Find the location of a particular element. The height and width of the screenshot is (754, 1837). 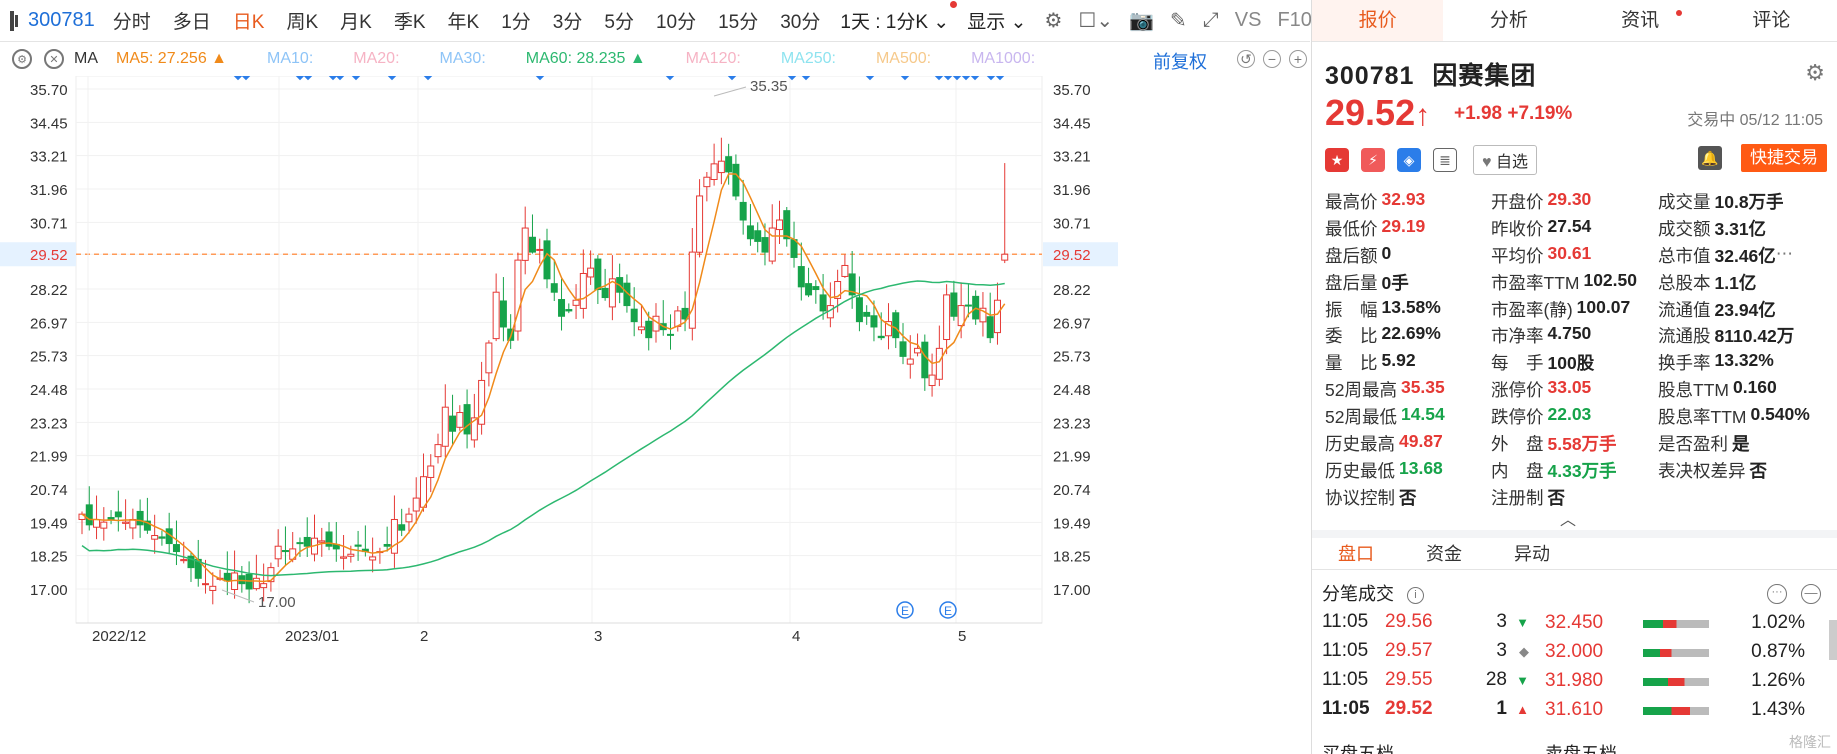

sidebar-toggle-icon is located at coordinates (14, 20).